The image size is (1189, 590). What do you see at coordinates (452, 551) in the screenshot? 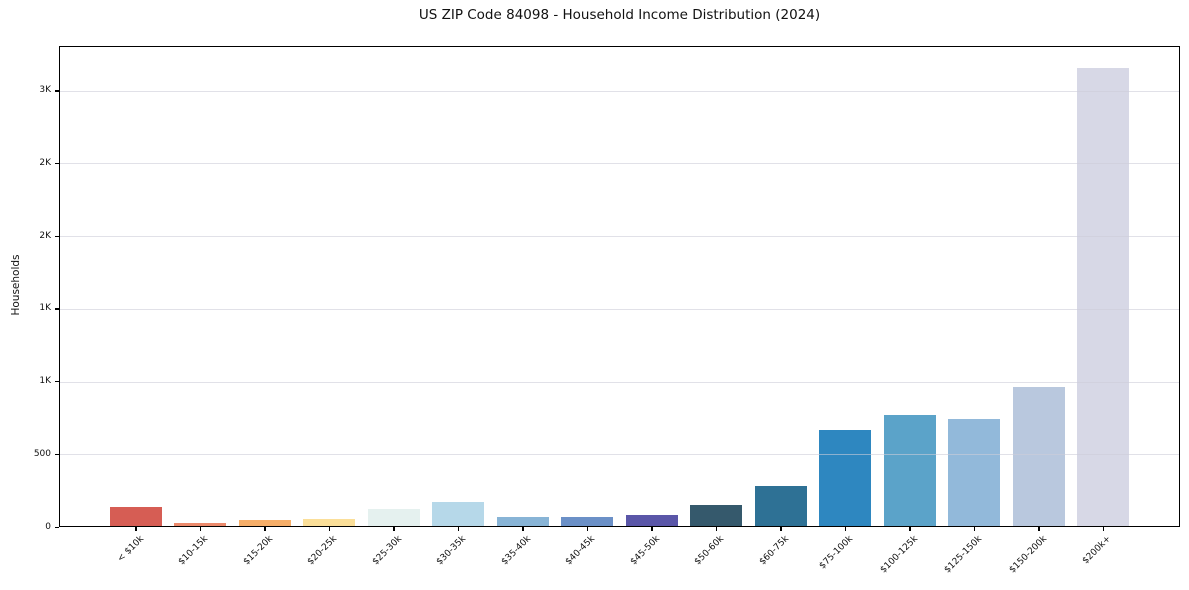
I see `x-tick-label-$30-35k: $30-35k` at bounding box center [452, 551].